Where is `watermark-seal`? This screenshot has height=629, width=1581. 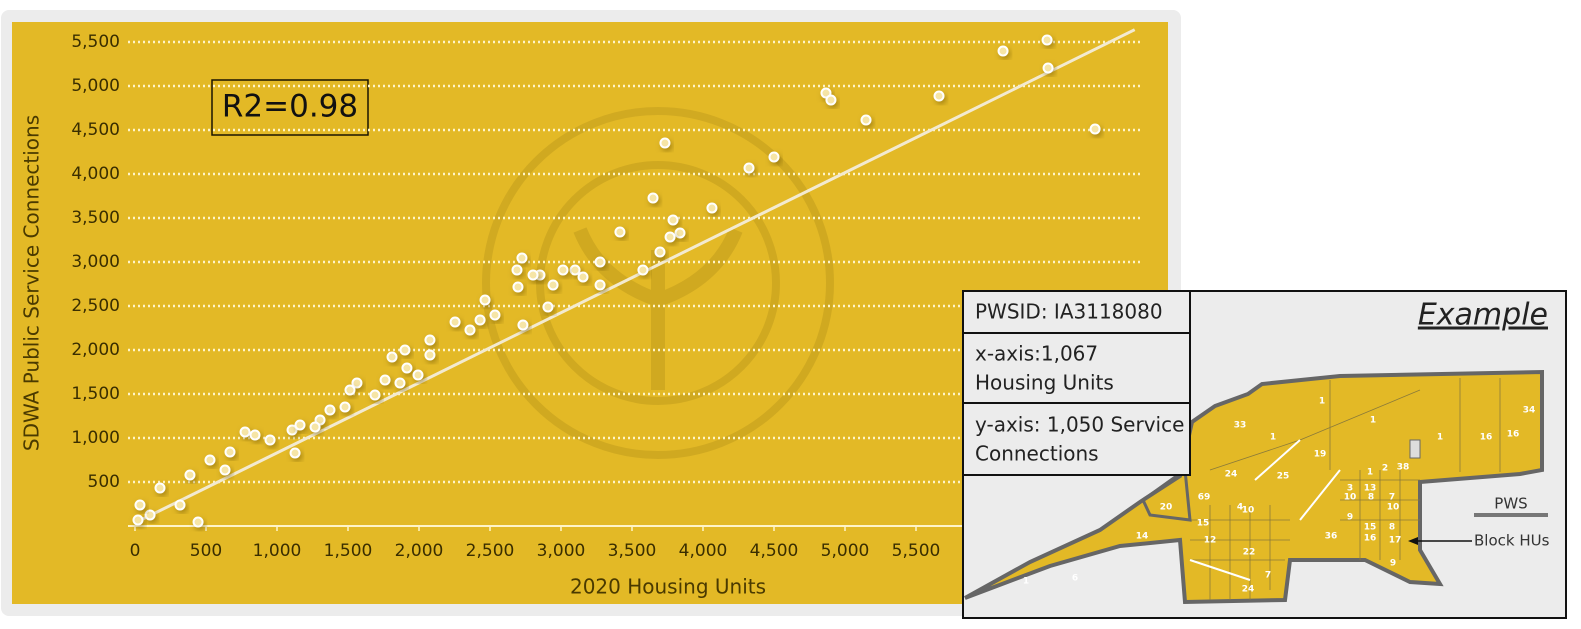
watermark-seal is located at coordinates (658, 283).